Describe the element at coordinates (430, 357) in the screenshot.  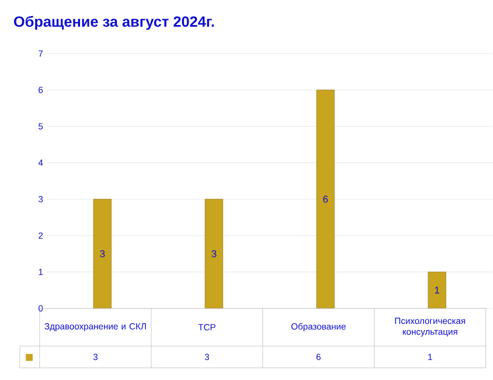
I see `data-label: 1` at that location.